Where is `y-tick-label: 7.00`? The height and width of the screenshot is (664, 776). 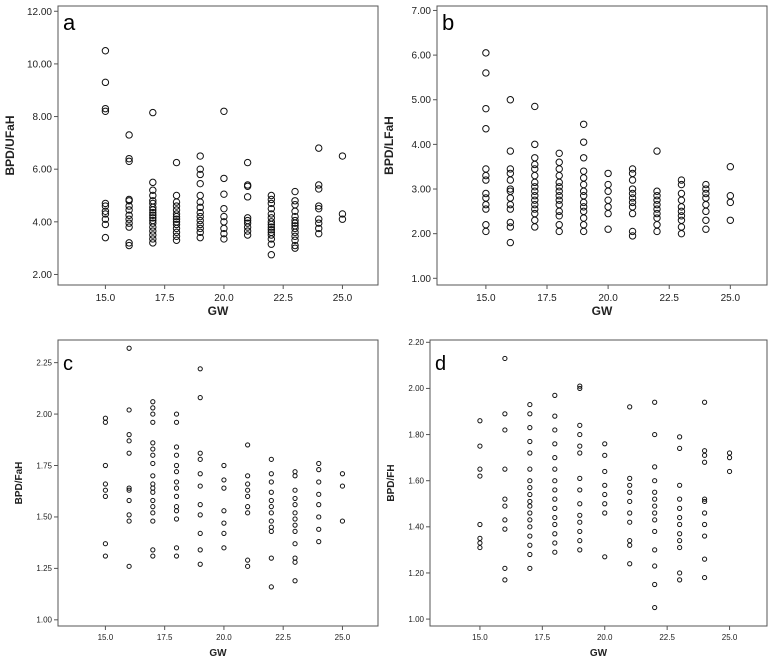
y-tick-label: 7.00 is located at coordinates (422, 11).